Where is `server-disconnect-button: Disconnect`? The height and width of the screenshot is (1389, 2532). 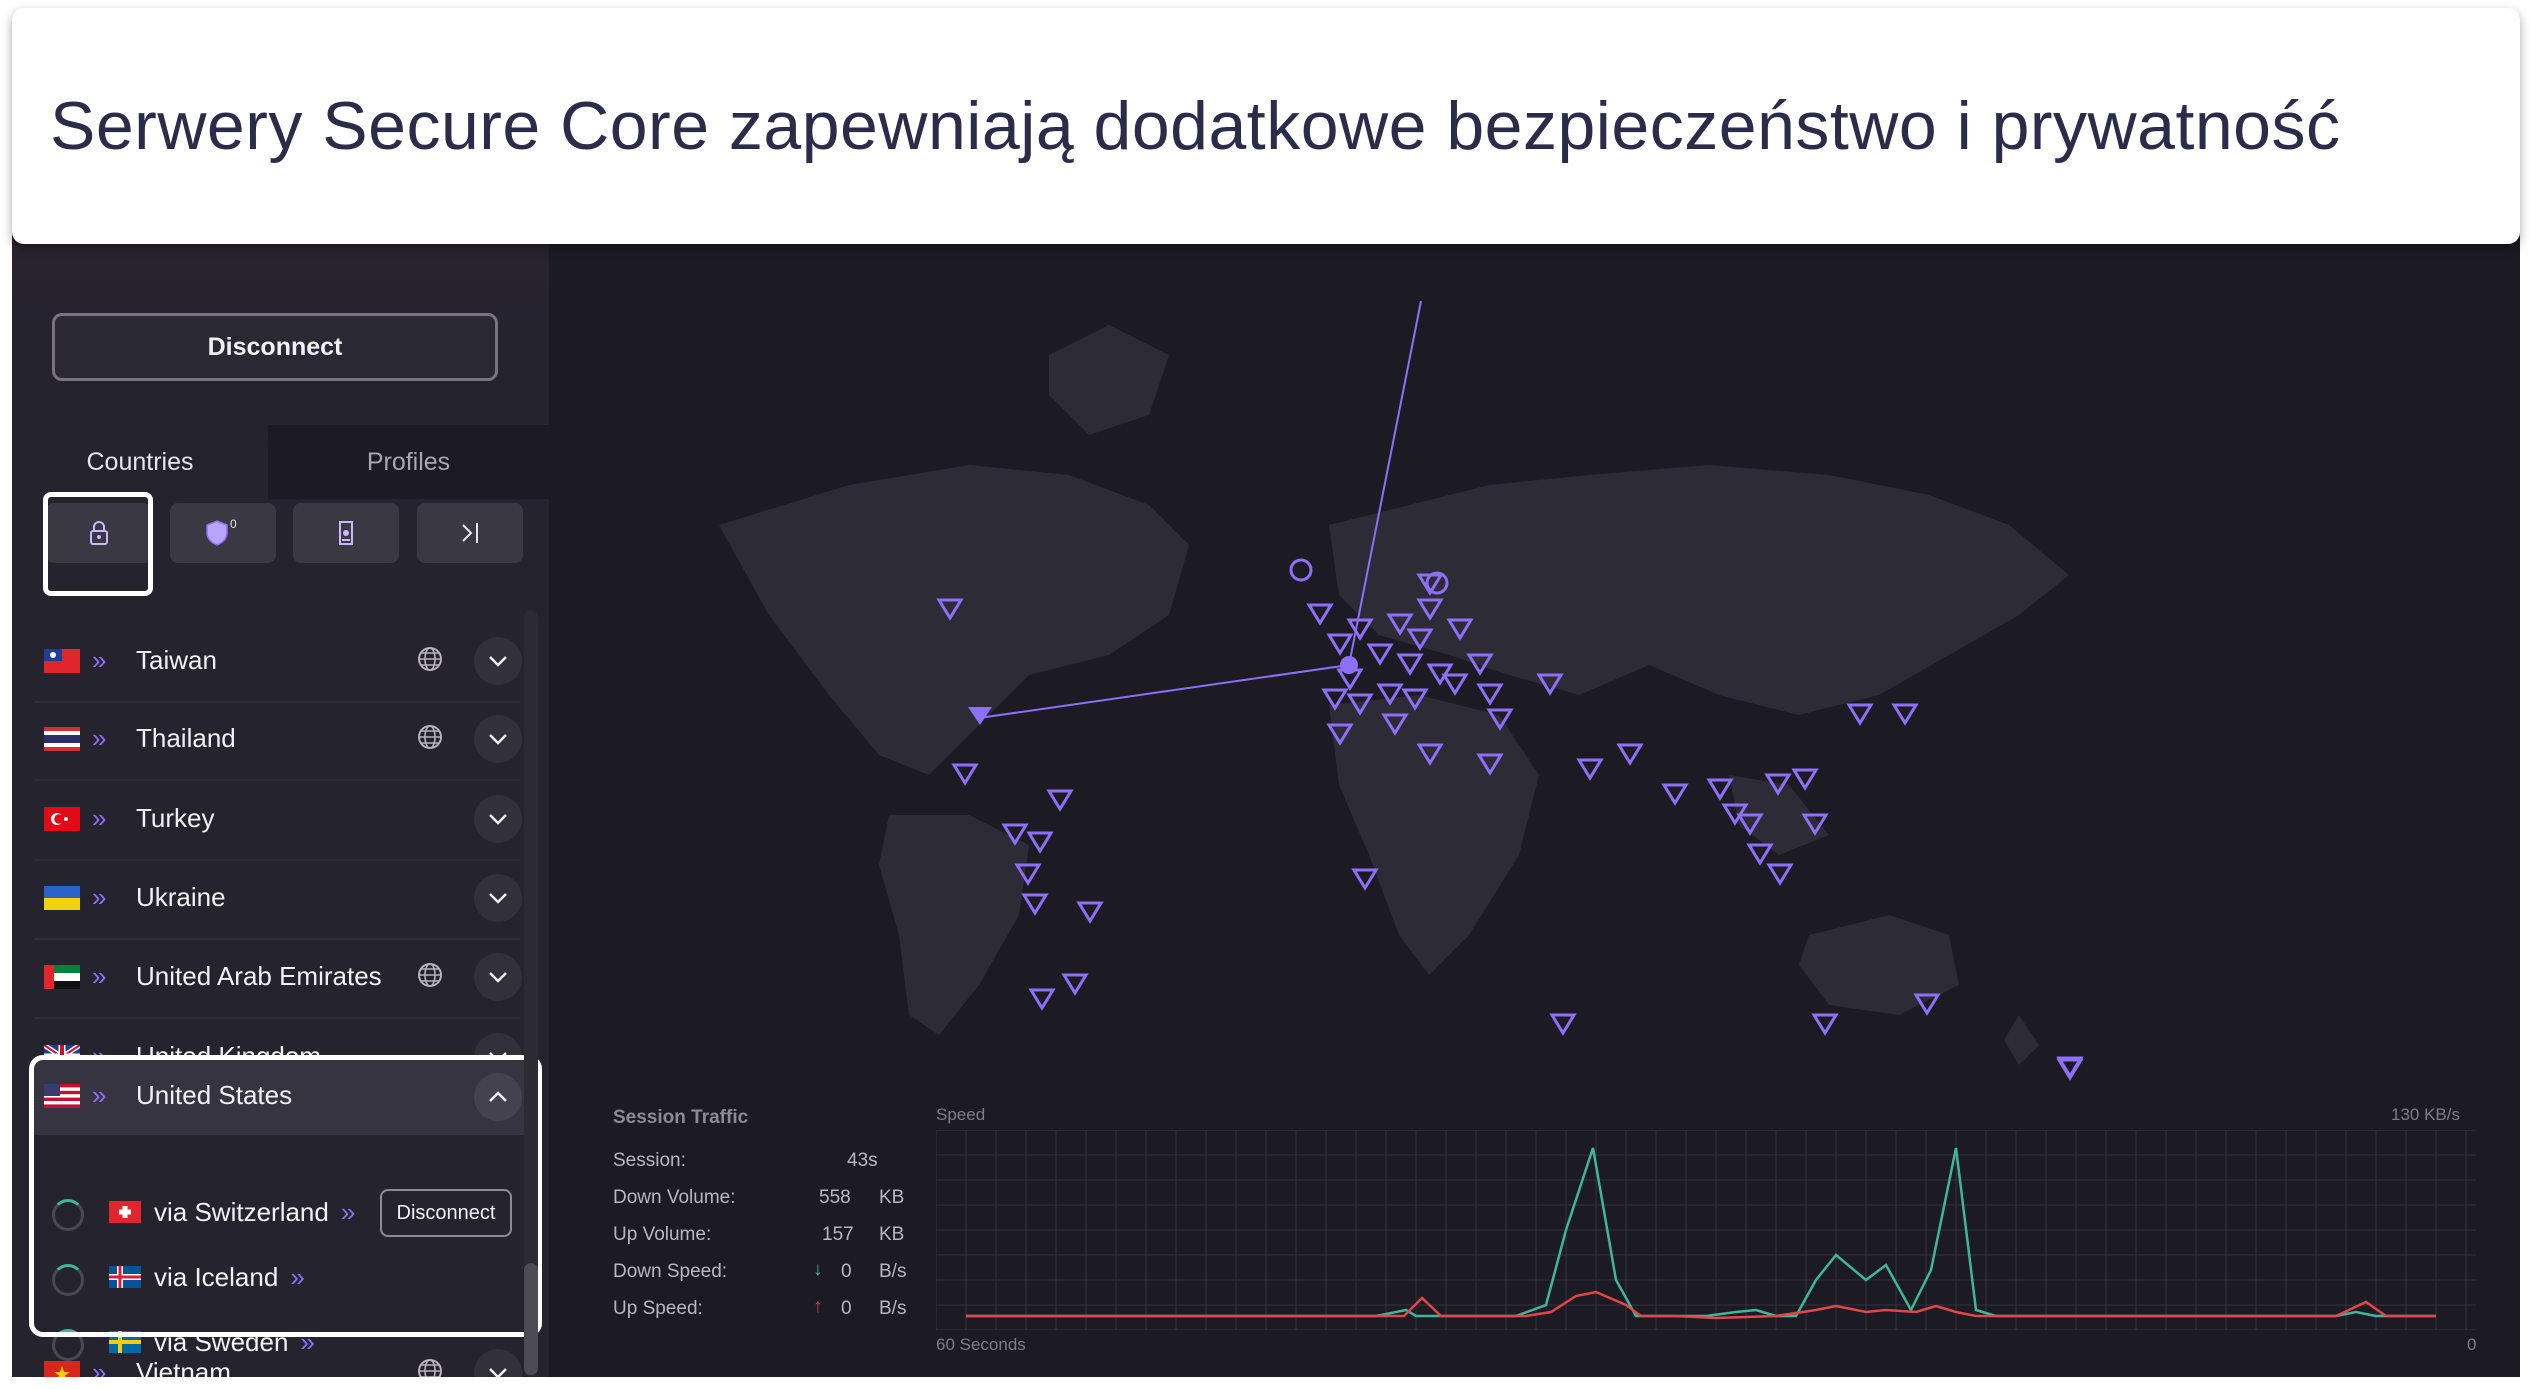 server-disconnect-button: Disconnect is located at coordinates (446, 1213).